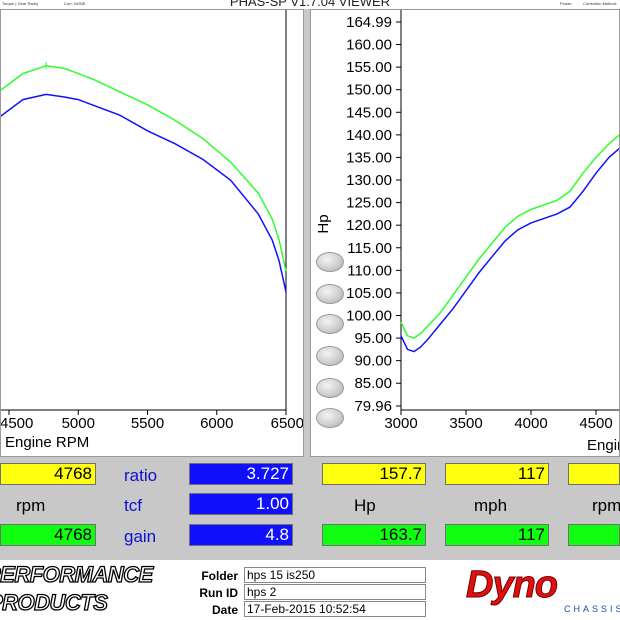 The image size is (620, 620). I want to click on y-tick-label: 125.00, so click(369, 203).